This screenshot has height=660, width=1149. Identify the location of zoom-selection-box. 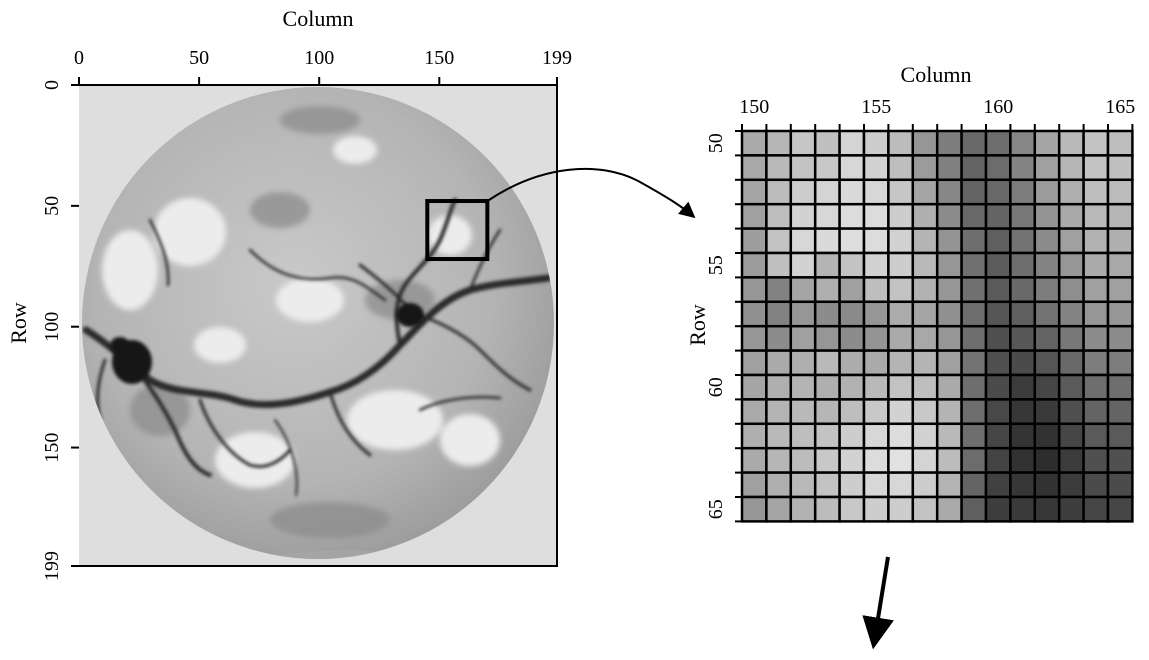
(457, 230).